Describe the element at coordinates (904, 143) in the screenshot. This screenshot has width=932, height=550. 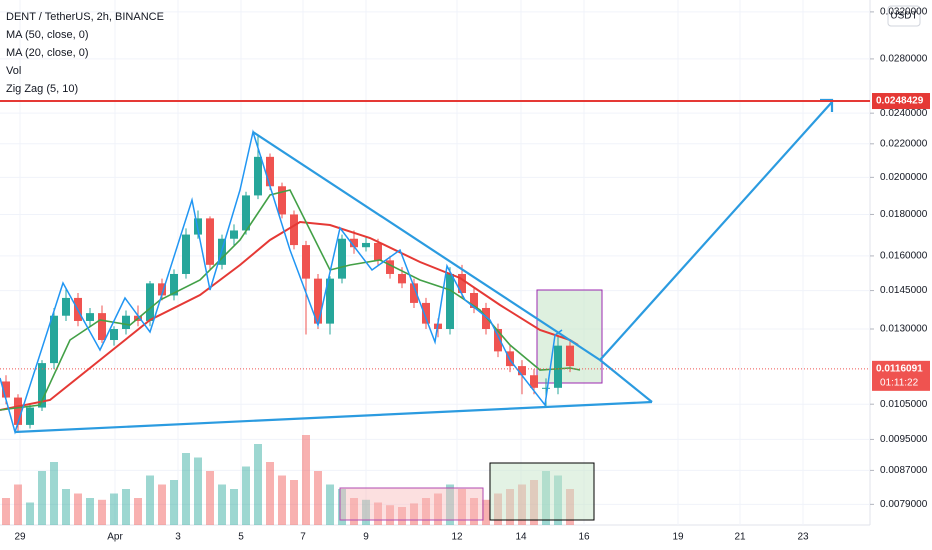
I see `y-tick-label: 0.0220000` at that location.